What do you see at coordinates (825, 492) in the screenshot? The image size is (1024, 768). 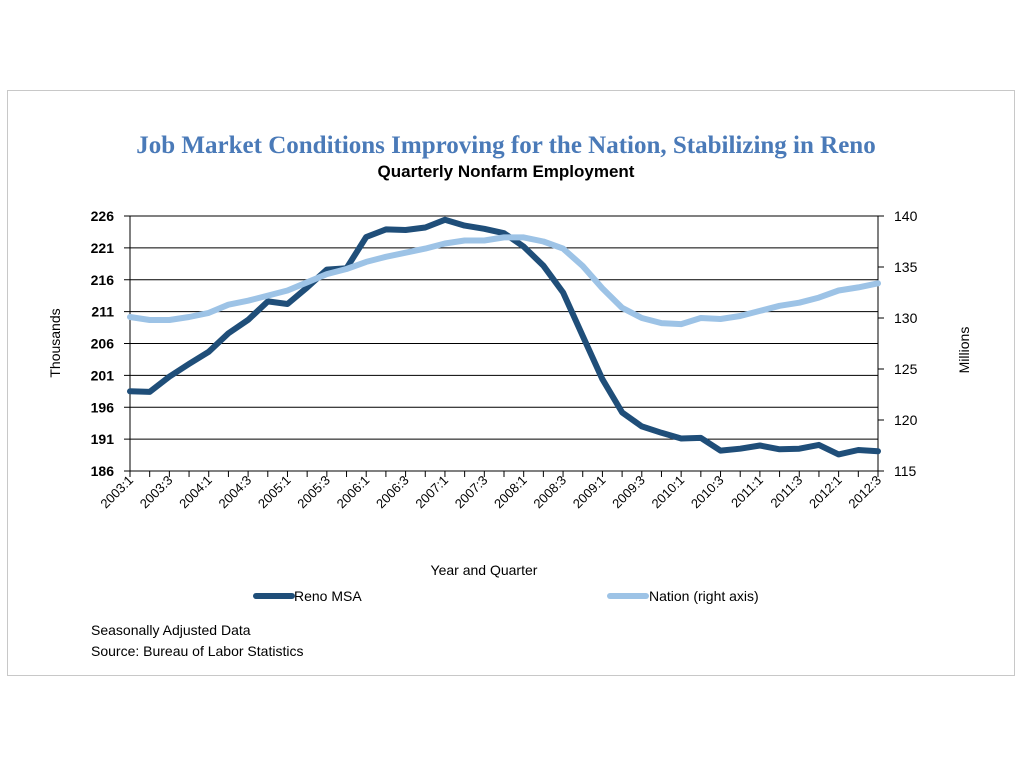 I see `x-tick-label: 2012:1` at bounding box center [825, 492].